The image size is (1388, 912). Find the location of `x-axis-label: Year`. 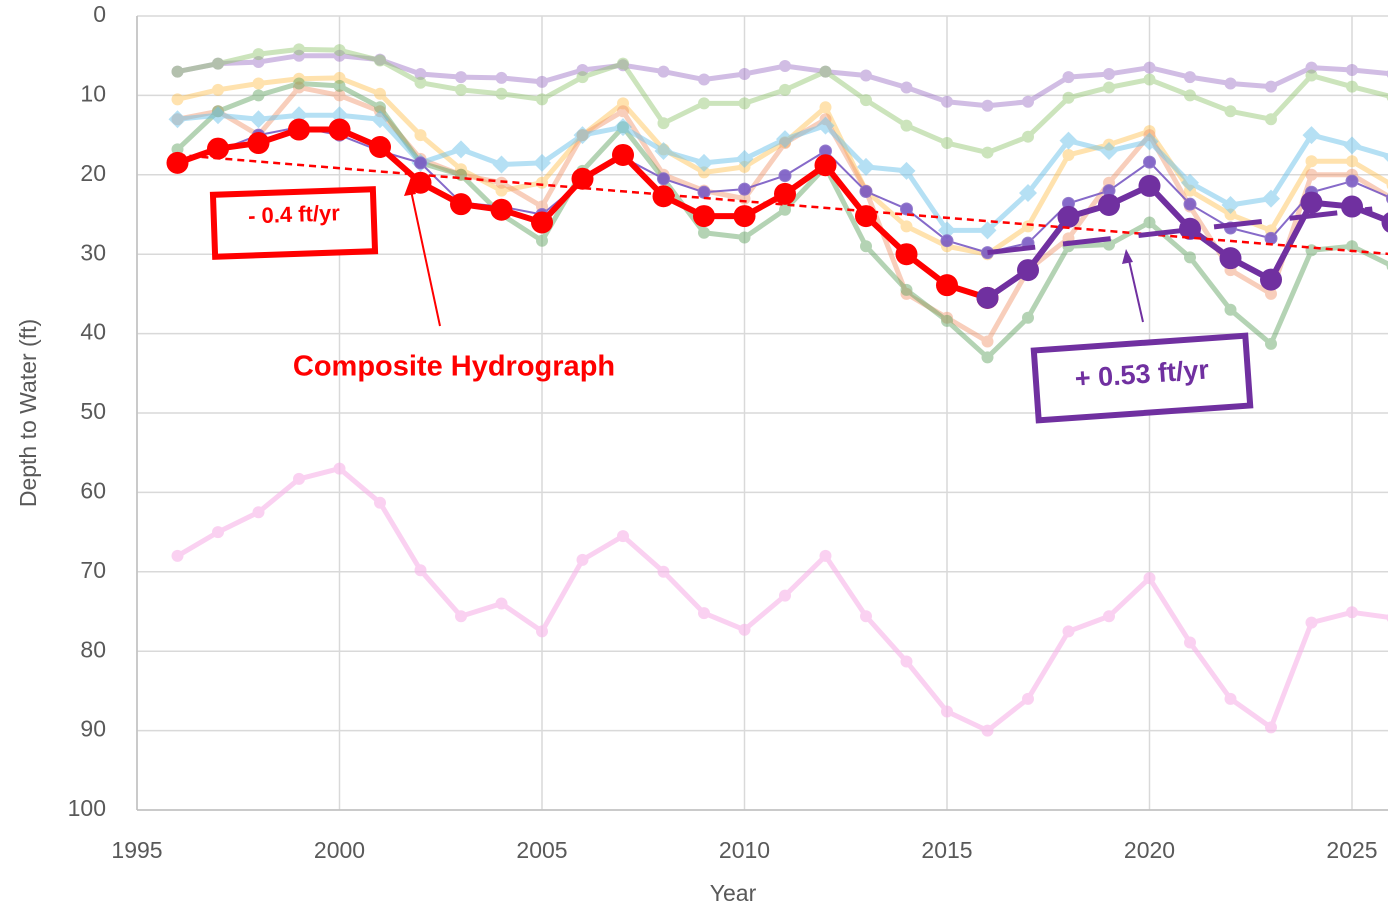

x-axis-label: Year is located at coordinates (733, 893).